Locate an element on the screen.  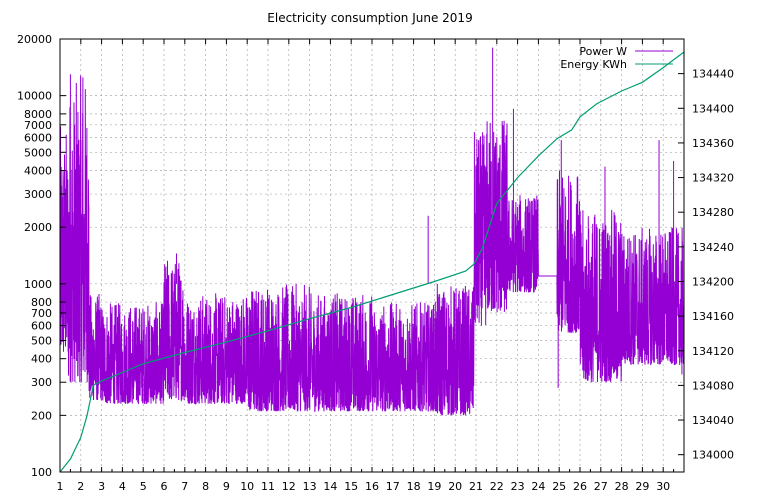
x-tick-label: 12 is located at coordinates (289, 486).